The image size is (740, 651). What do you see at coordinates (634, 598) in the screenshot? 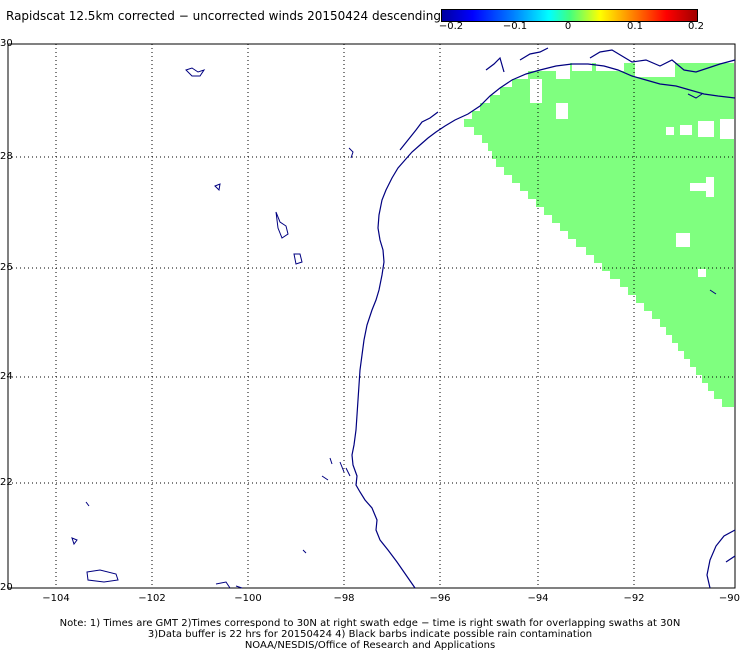
I see `lon-label: −92` at bounding box center [634, 598].